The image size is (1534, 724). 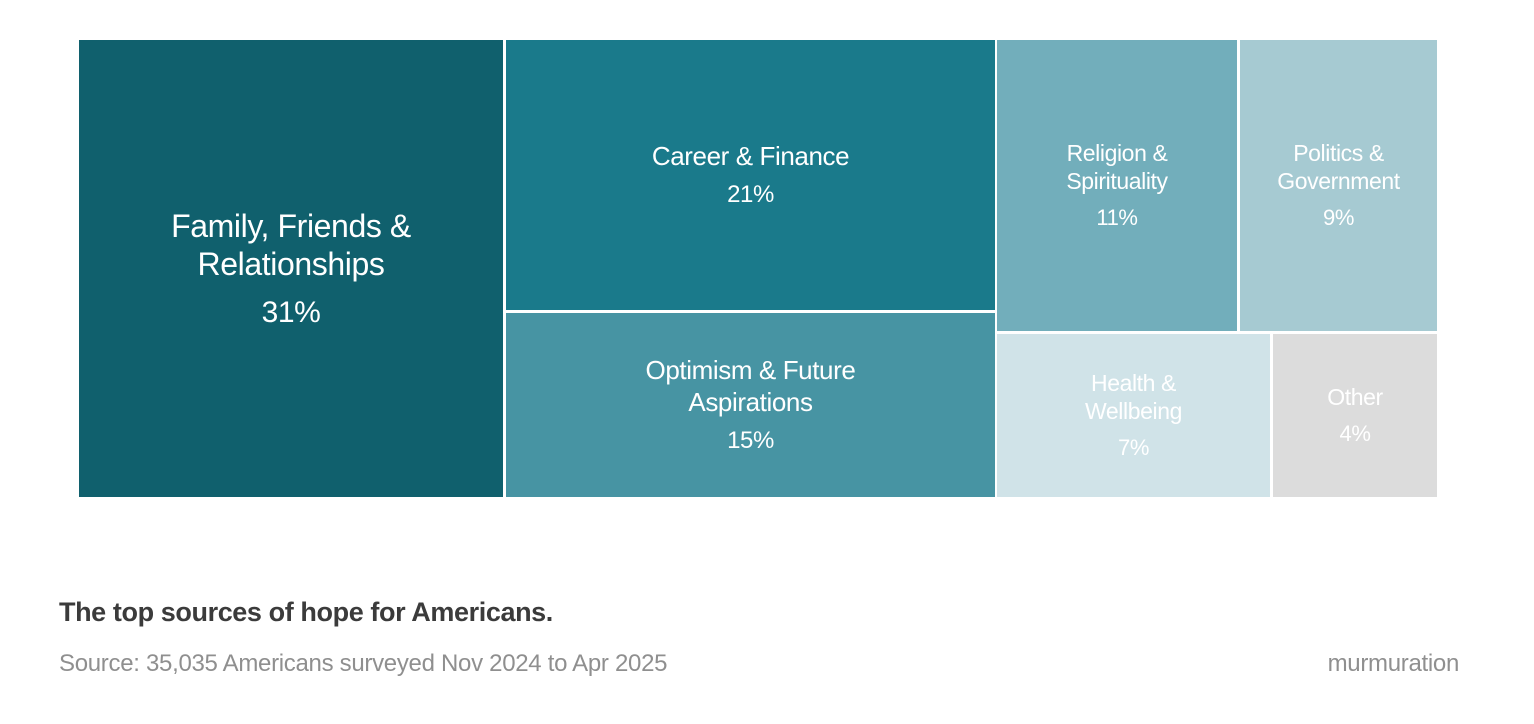 What do you see at coordinates (291, 313) in the screenshot?
I see `tile-percent-family-friends-relationships: 31%` at bounding box center [291, 313].